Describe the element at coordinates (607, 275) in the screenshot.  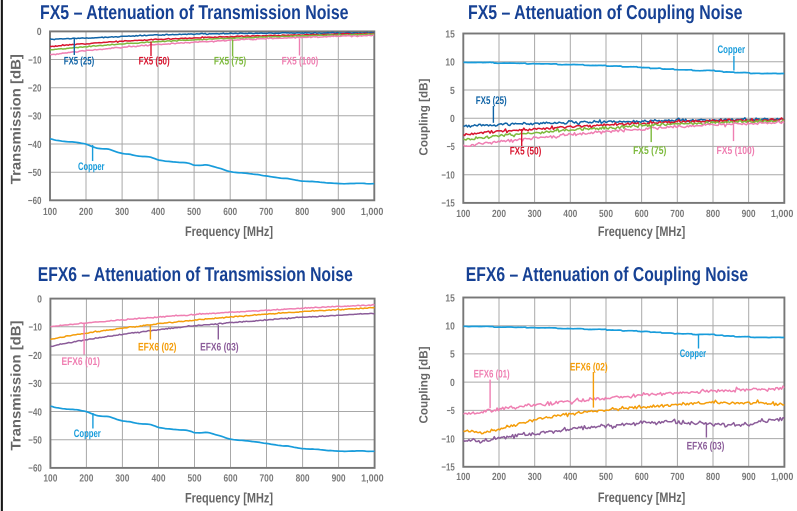
I see `svg-text:EFX6 – Attenuation of Coupling: EFX6 – Attenuation of Coupling Noise` at that location.